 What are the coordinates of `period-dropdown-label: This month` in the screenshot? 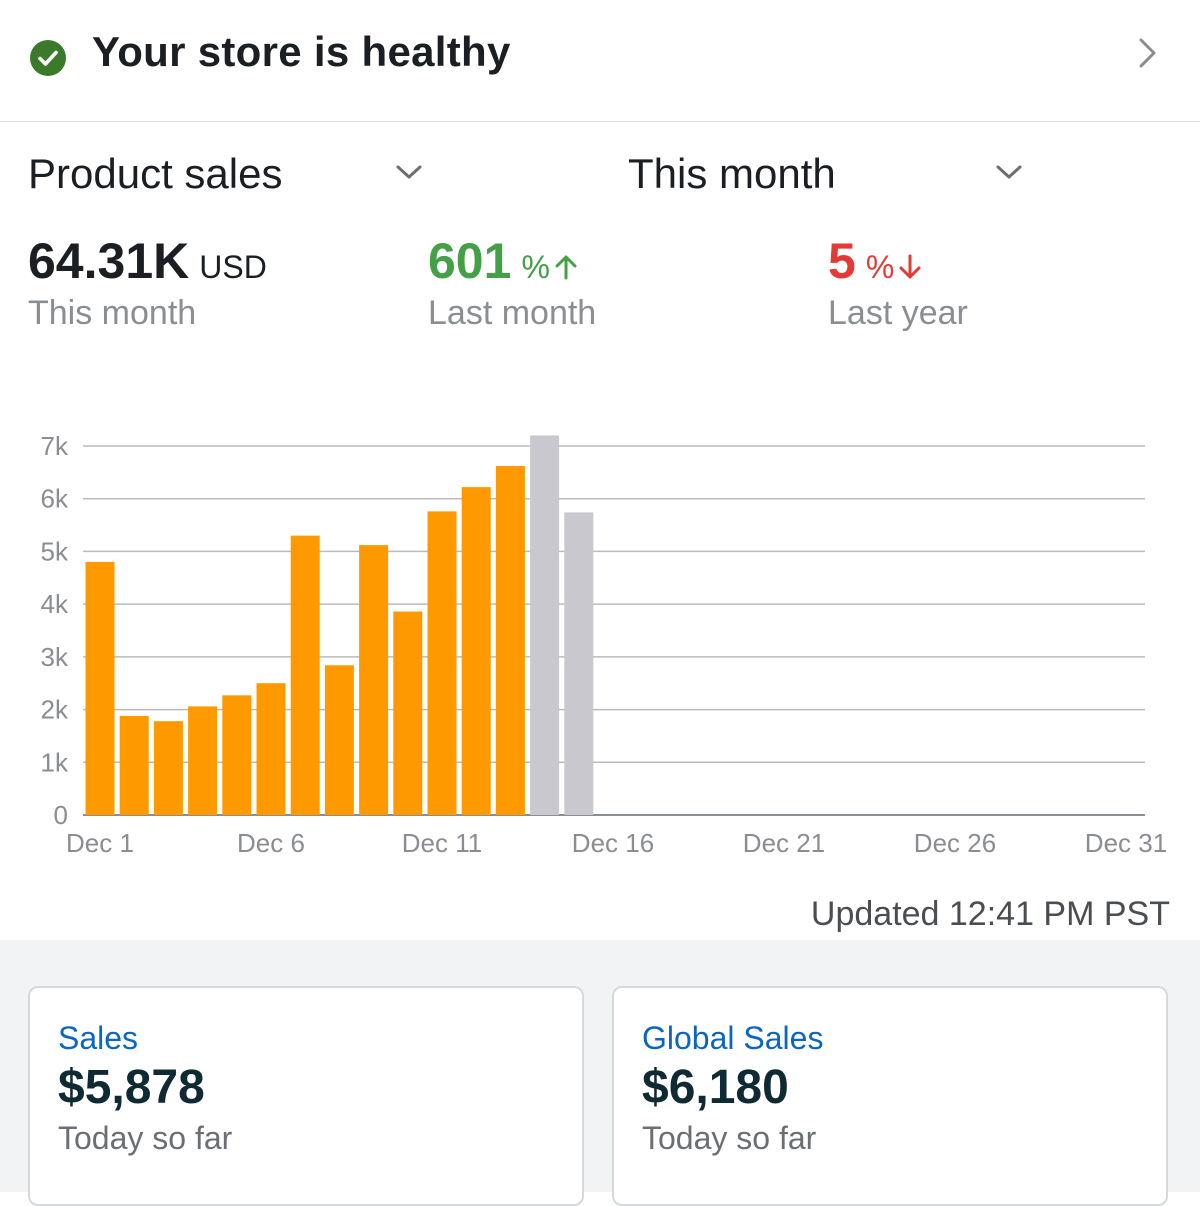 It's located at (732, 173).